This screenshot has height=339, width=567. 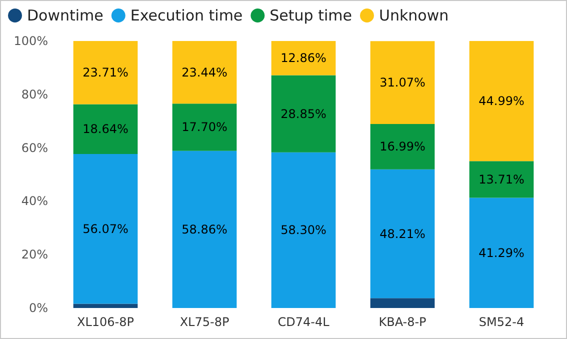 What do you see at coordinates (304, 322) in the screenshot?
I see `x-tick-label: CD74-4L` at bounding box center [304, 322].